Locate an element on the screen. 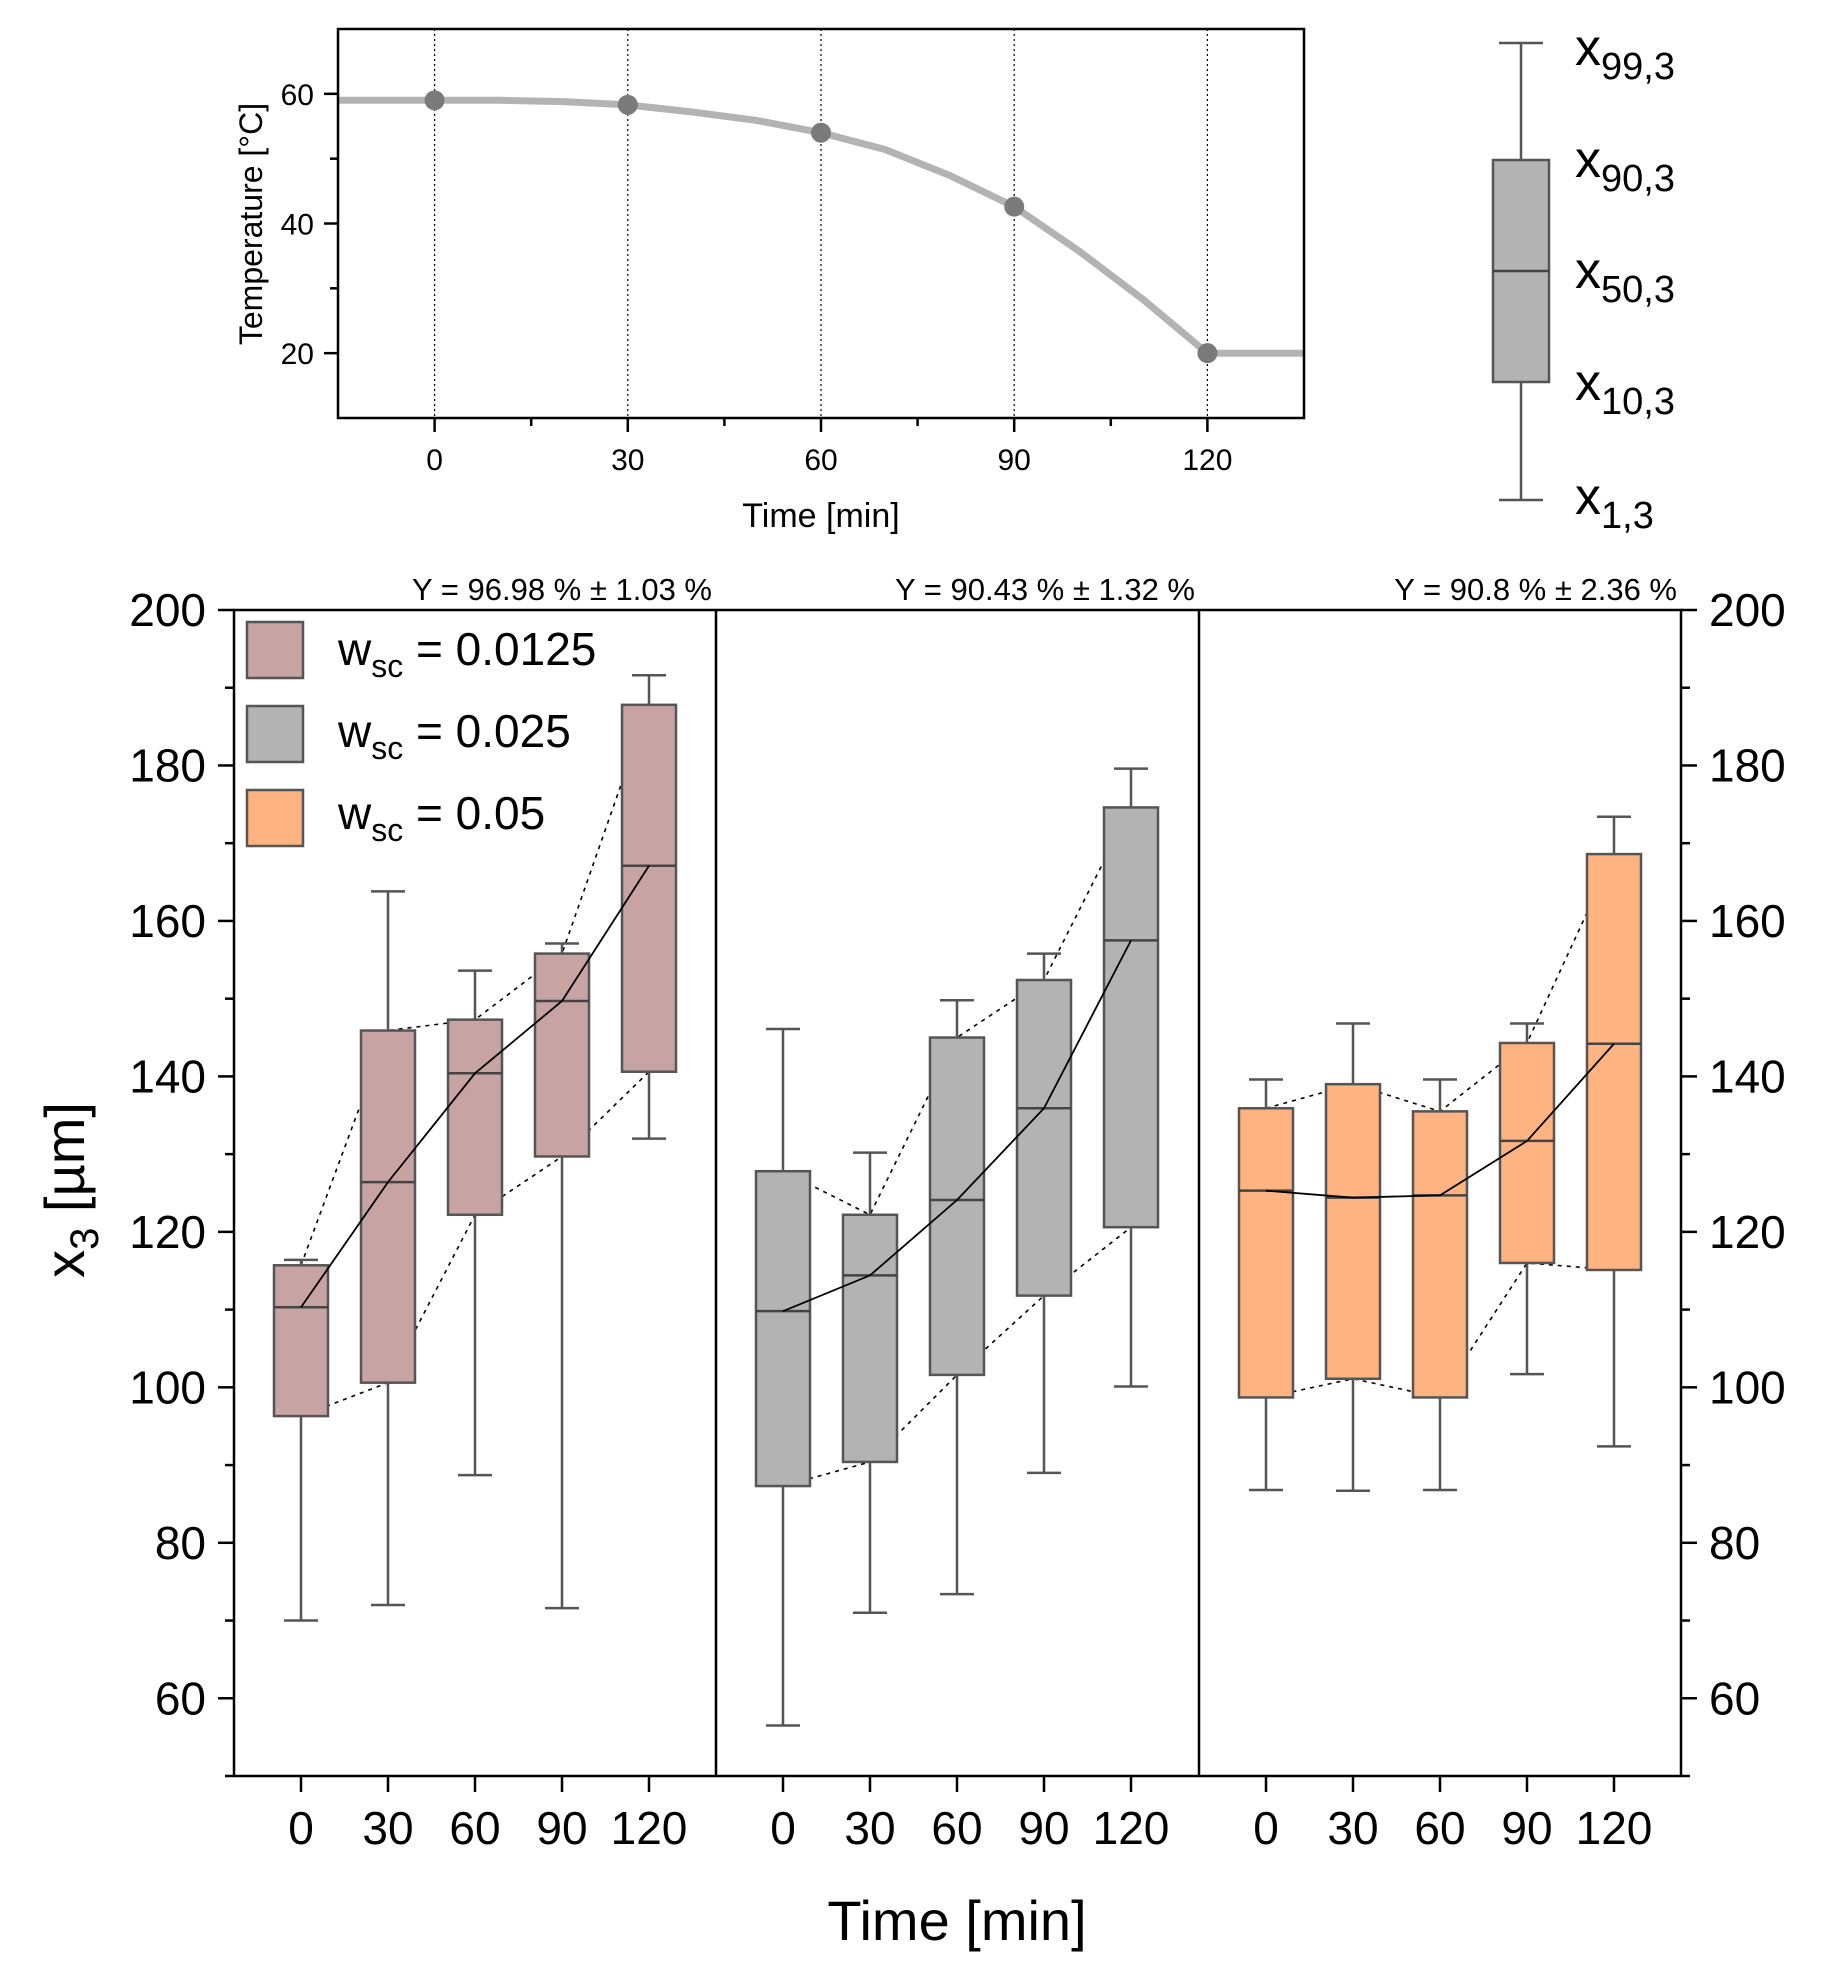 This screenshot has width=1842, height=1983. y-tick-label-right: 60 is located at coordinates (1734, 1698).